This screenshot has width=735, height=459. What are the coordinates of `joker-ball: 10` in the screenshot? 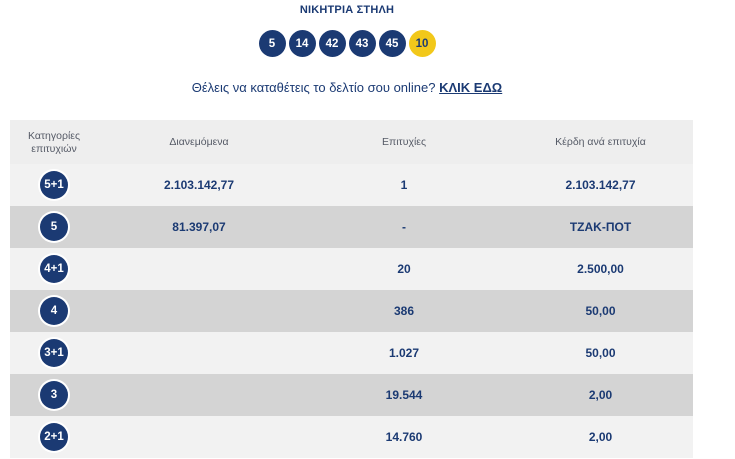 It's located at (422, 43).